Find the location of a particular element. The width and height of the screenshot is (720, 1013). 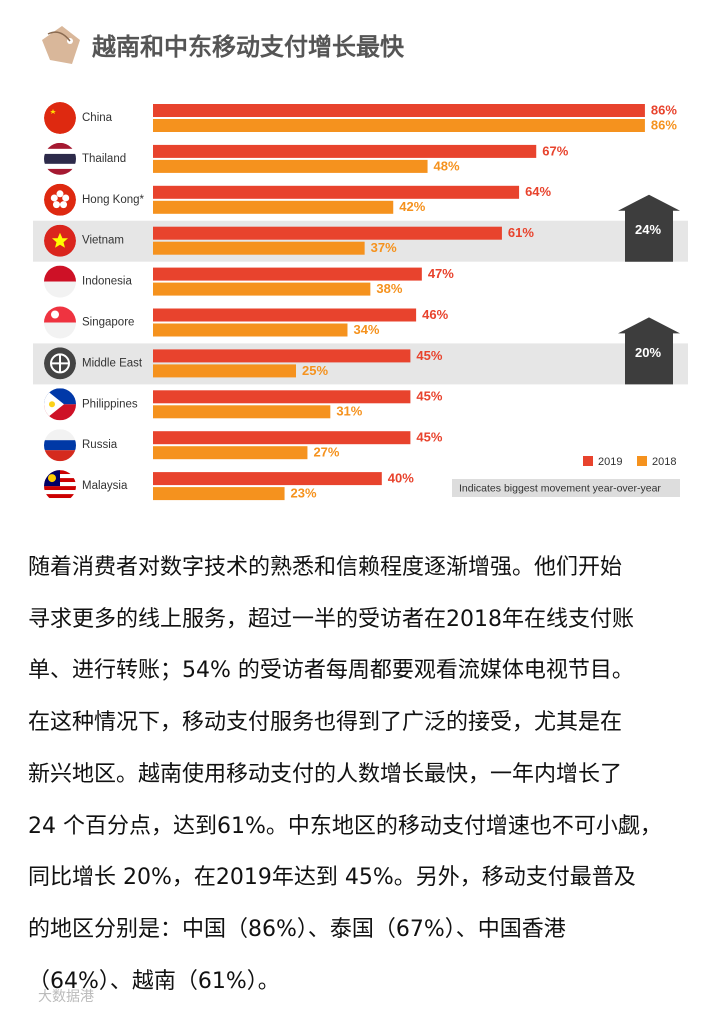

paragraph-line: 单、进行转账；54% 的受访者每周都要观看流媒体电视节目。 is located at coordinates (331, 671).